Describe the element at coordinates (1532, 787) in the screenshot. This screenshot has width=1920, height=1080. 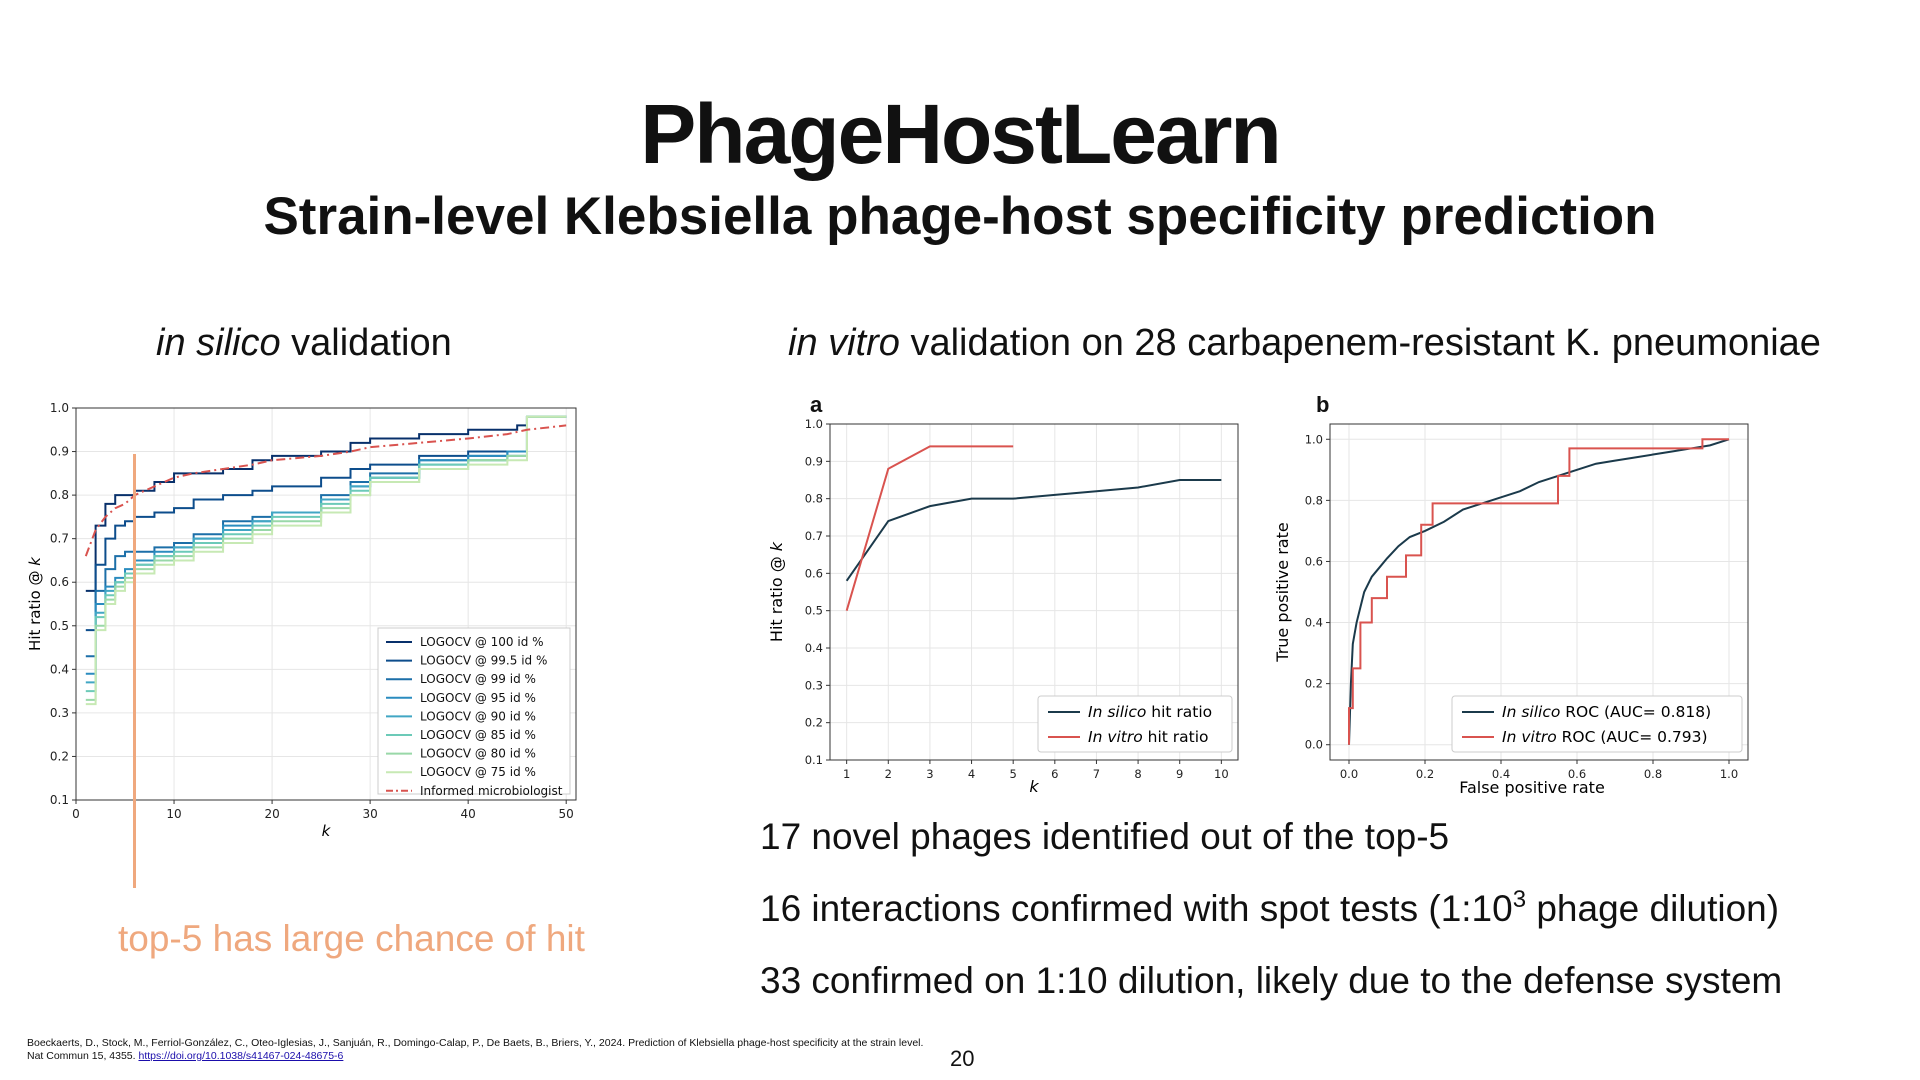
I see `x-axis-label: False positive rate` at that location.